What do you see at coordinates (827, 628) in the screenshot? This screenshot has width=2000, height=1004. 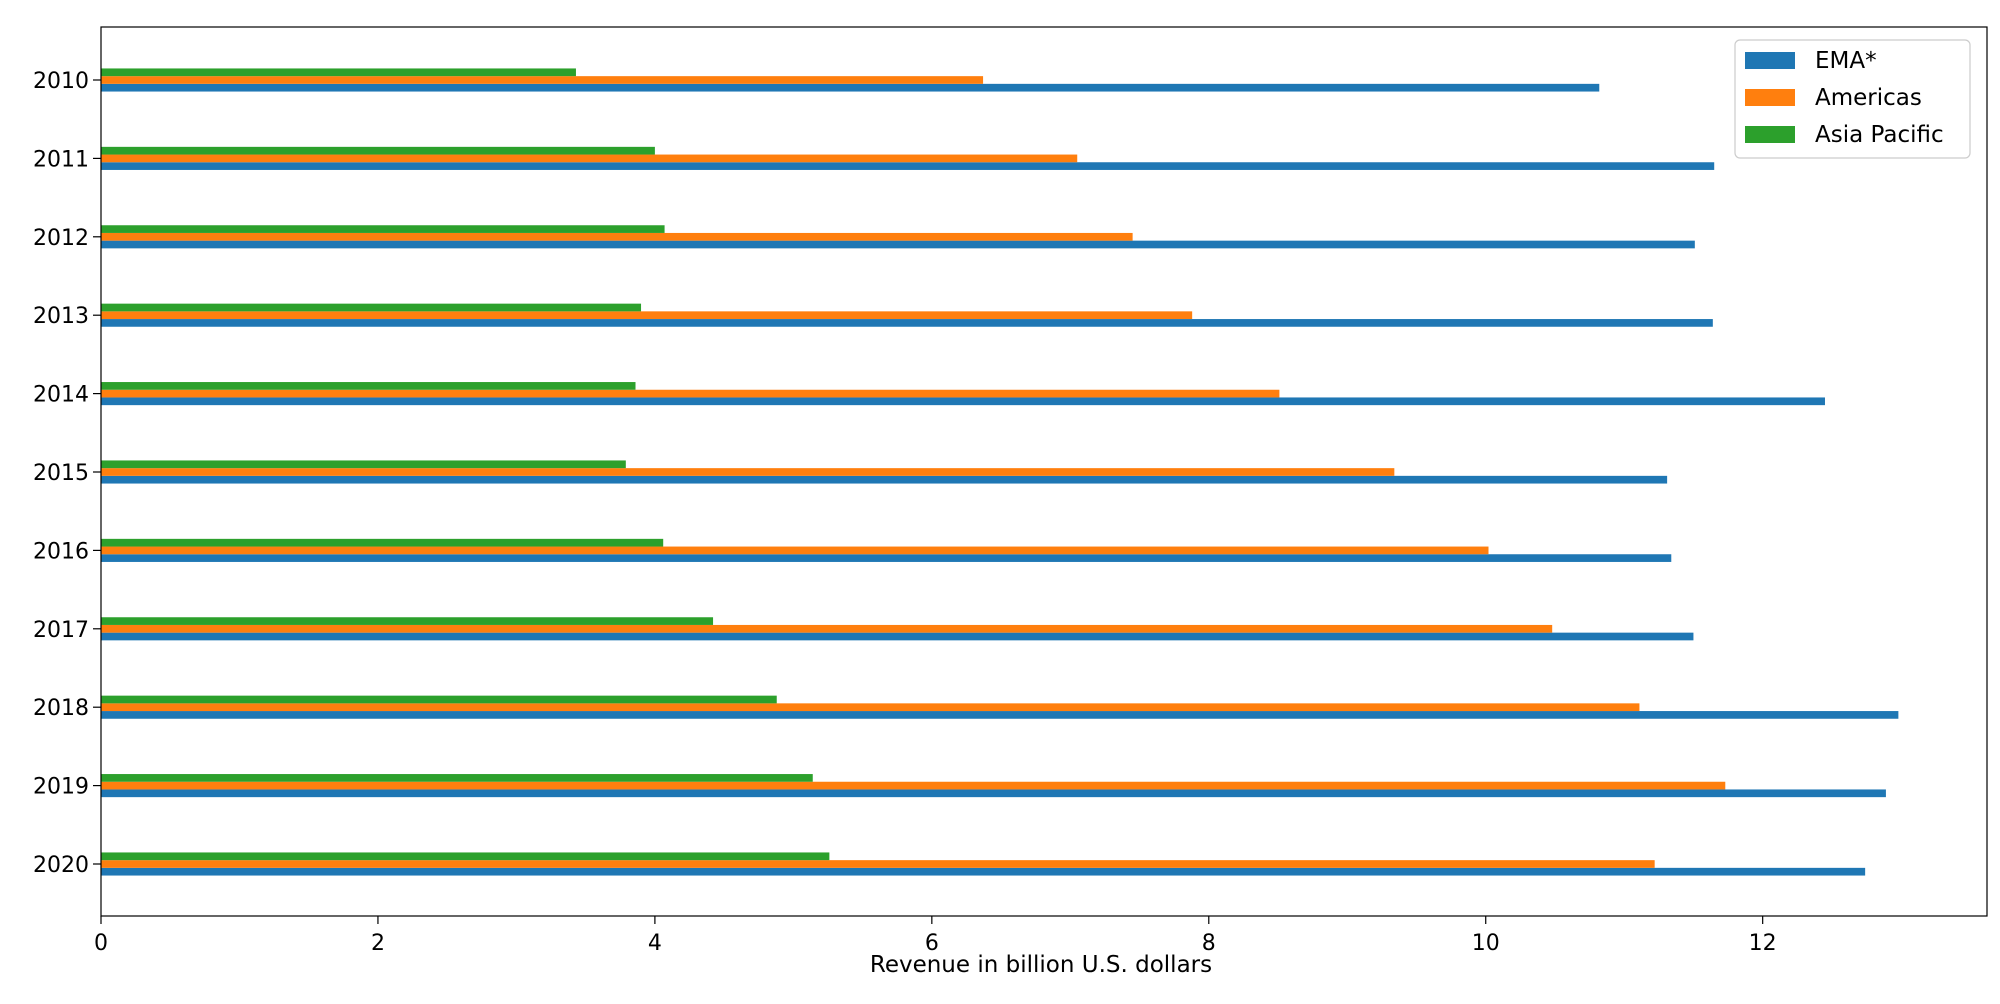 I see `bar-americas-2017` at bounding box center [827, 628].